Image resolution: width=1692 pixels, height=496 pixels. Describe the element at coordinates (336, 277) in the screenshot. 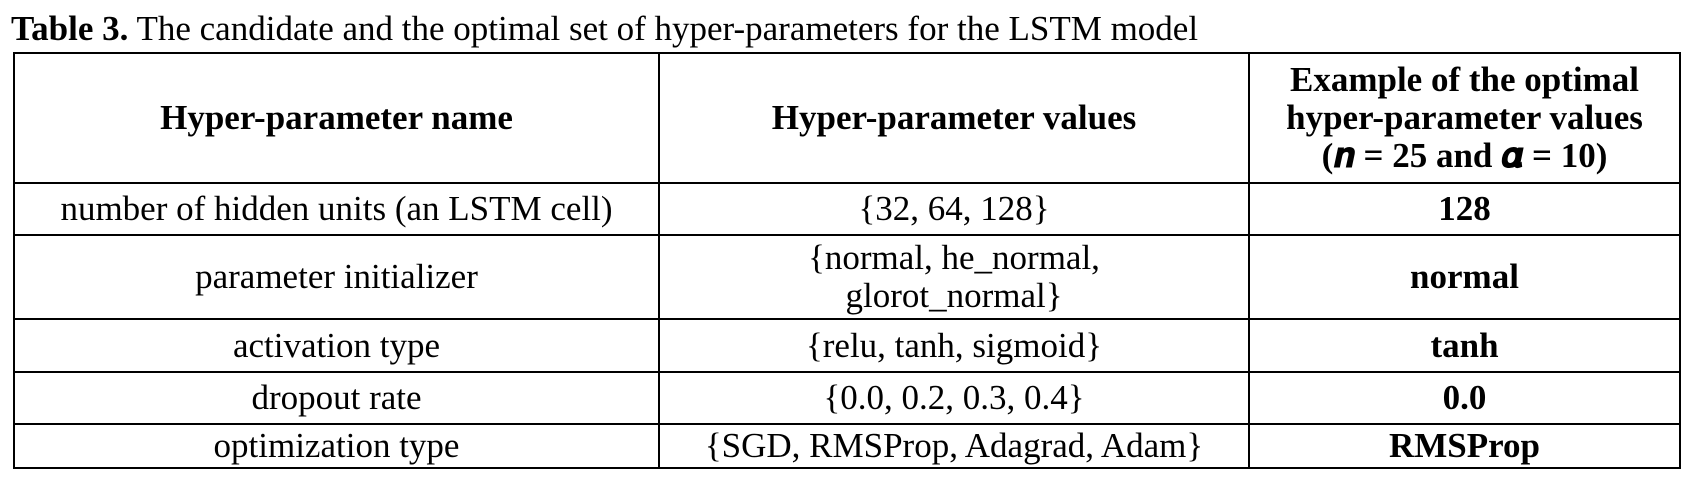

I see `cell-name: parameter initializer` at that location.